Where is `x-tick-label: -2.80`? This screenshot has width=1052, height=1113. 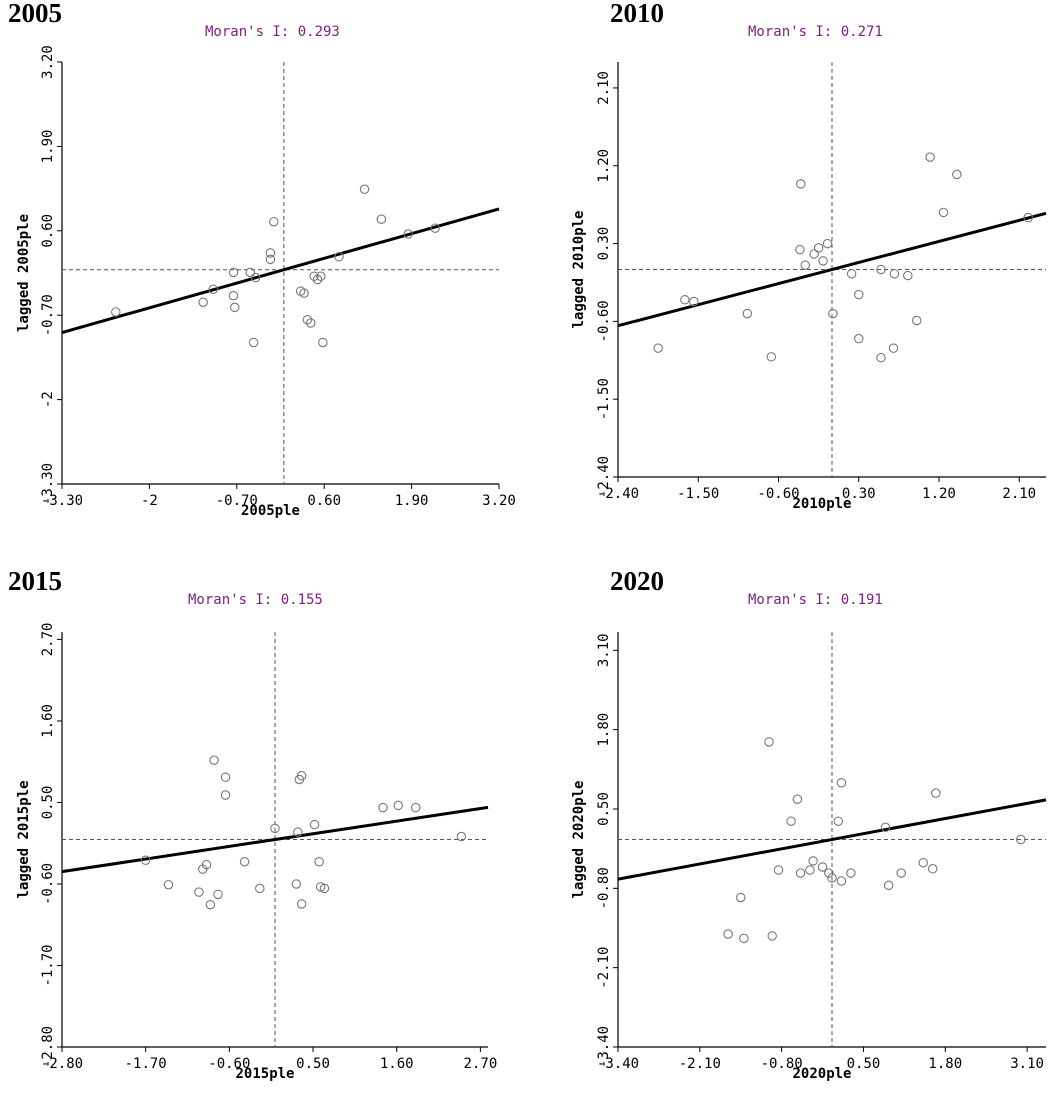
x-tick-label: -2.80 is located at coordinates (62, 1064).